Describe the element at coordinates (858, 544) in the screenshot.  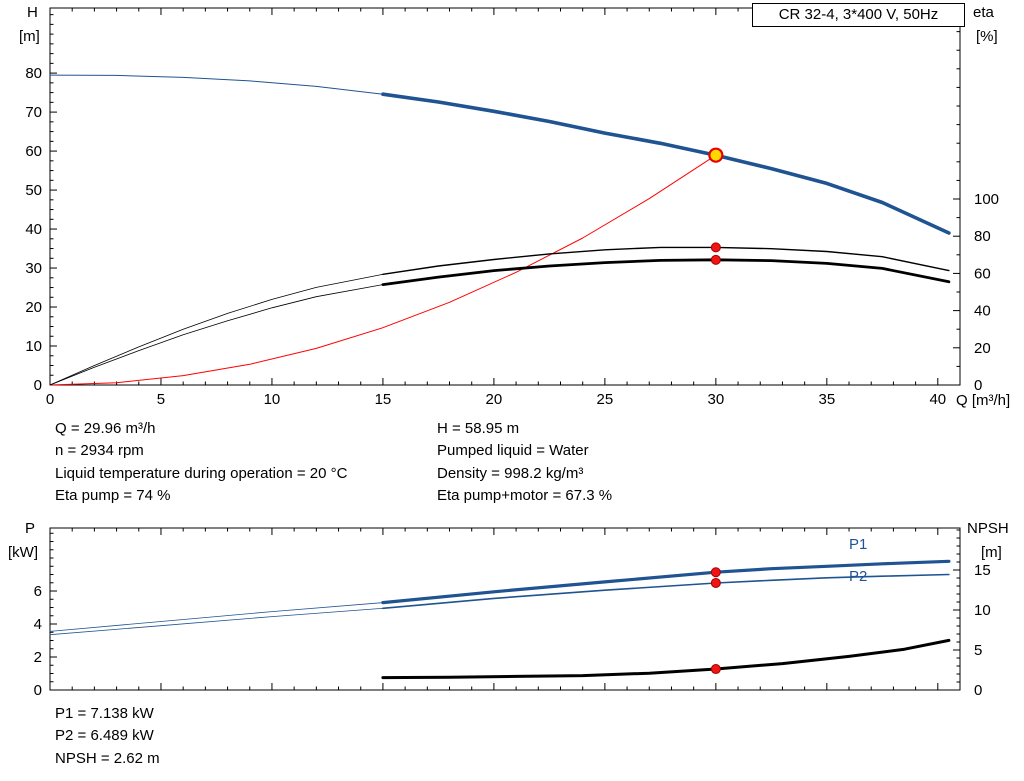
I see `p1-curve-label: P1` at that location.